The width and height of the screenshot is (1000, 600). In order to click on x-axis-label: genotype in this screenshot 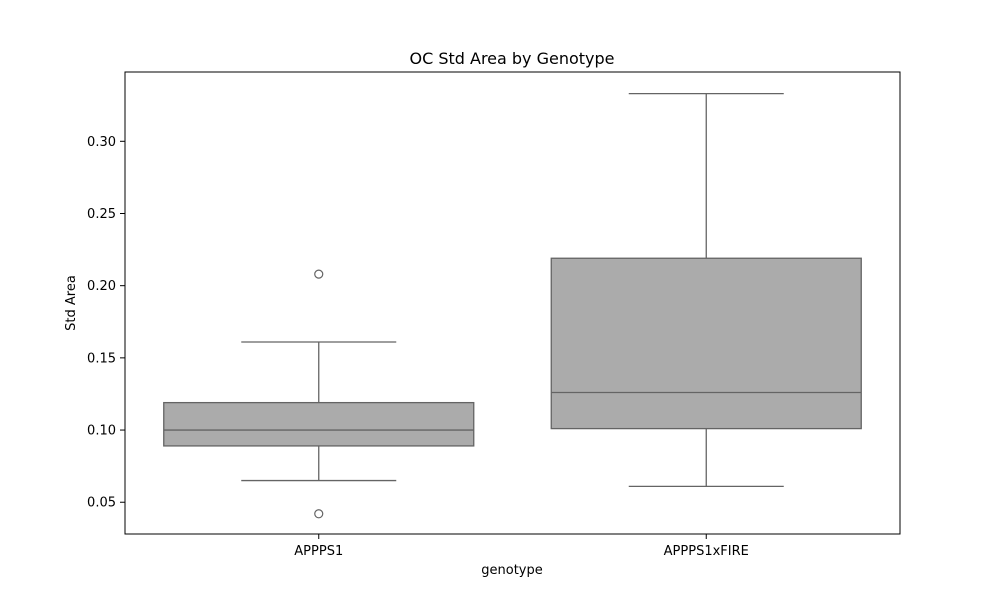, I will do `click(511, 570)`.